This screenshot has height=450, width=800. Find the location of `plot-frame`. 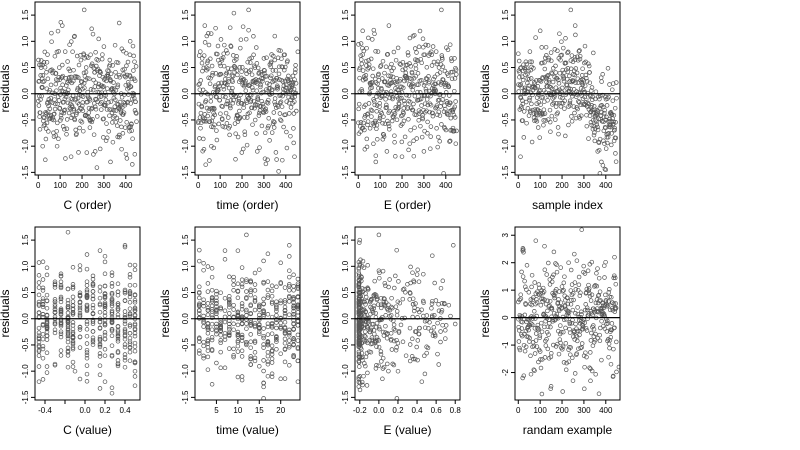

plot-frame is located at coordinates (407, 313).